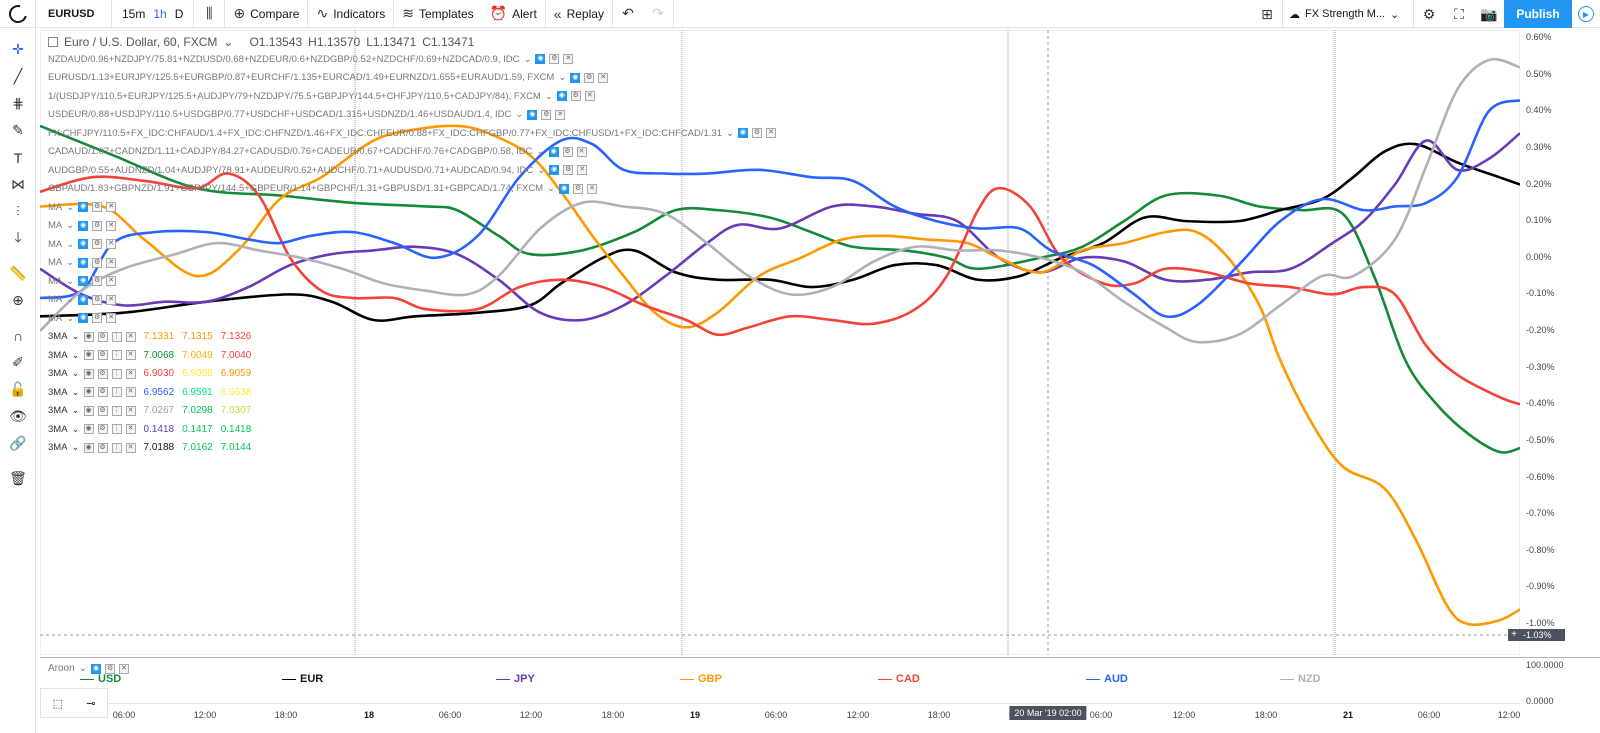 The width and height of the screenshot is (1600, 733). Describe the element at coordinates (498, 392) in the screenshot. I see `three-ma-legend-row: 3MA ⌄ ◉ ⚙ ⋮ ✕ 6.9562 6.9591 6.9638` at that location.